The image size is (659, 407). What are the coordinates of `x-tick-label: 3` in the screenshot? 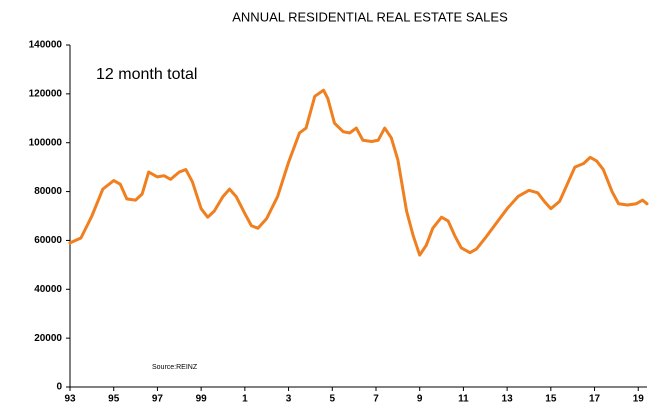 It's located at (289, 399).